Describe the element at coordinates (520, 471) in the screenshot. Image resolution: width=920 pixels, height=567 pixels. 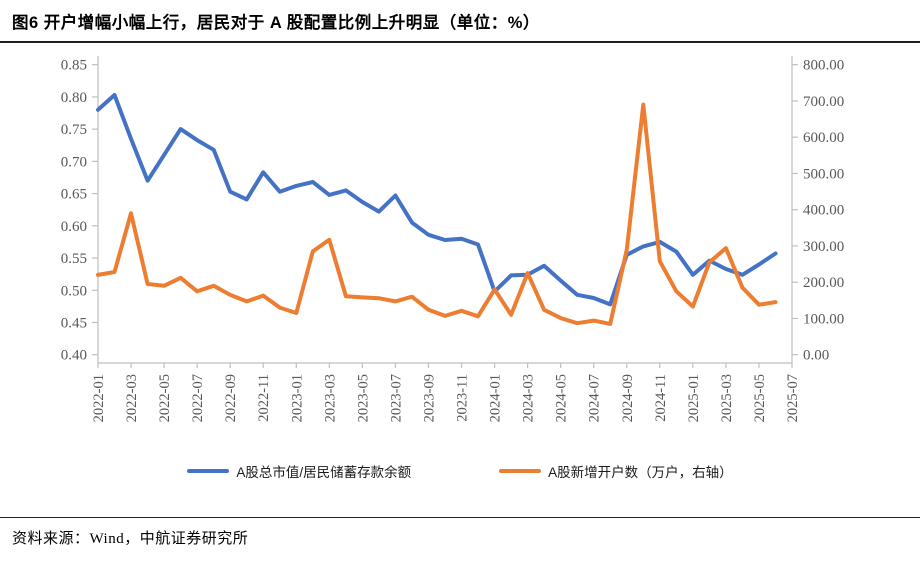
I see `legend-line-sample-orange-icon` at that location.